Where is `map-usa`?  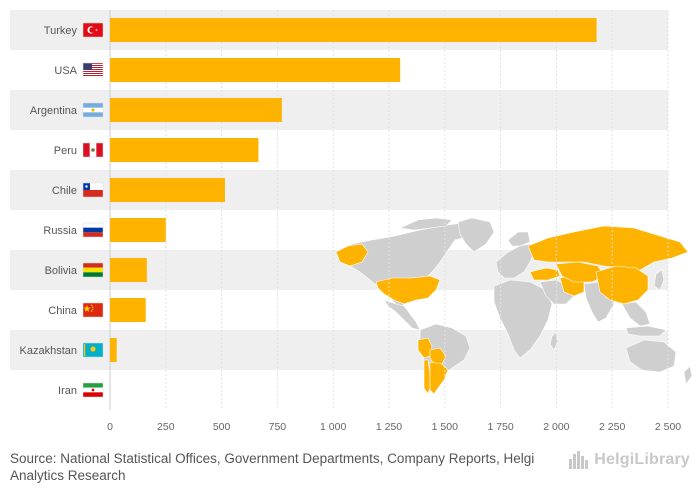
map-usa is located at coordinates (408, 290).